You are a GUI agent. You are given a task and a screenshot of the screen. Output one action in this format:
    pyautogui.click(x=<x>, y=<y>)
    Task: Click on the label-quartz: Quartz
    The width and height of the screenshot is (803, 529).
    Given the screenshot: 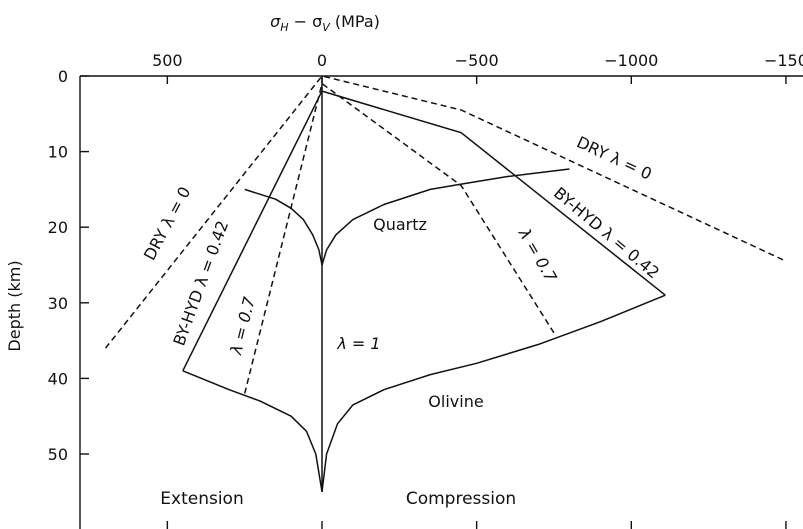 What is the action you would take?
    pyautogui.click(x=400, y=224)
    